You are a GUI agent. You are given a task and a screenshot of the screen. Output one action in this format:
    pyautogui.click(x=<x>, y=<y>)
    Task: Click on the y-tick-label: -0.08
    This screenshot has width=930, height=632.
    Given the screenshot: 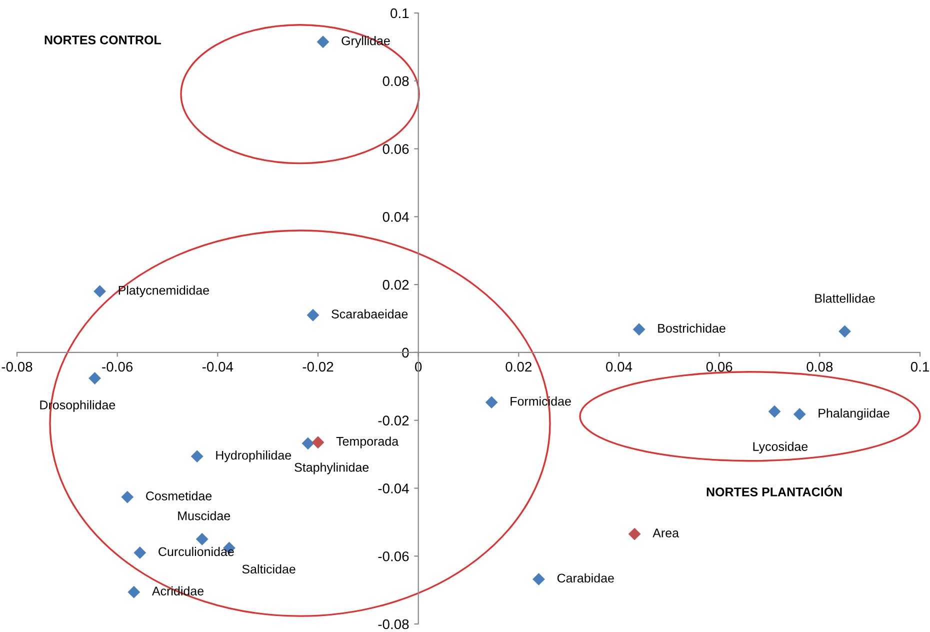 What is the action you would take?
    pyautogui.click(x=393, y=624)
    